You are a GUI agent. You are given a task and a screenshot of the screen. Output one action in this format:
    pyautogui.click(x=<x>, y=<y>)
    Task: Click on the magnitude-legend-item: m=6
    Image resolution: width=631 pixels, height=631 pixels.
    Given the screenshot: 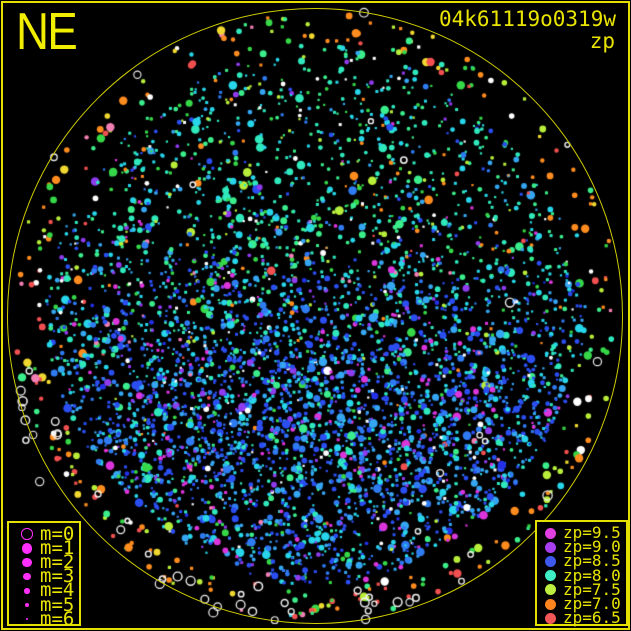 What is the action you would take?
    pyautogui.click(x=46, y=618)
    